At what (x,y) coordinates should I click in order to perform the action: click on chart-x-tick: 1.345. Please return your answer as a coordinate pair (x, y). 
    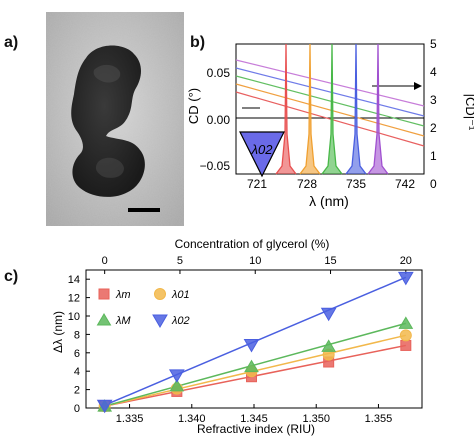
    Looking at the image, I should click on (254, 419).